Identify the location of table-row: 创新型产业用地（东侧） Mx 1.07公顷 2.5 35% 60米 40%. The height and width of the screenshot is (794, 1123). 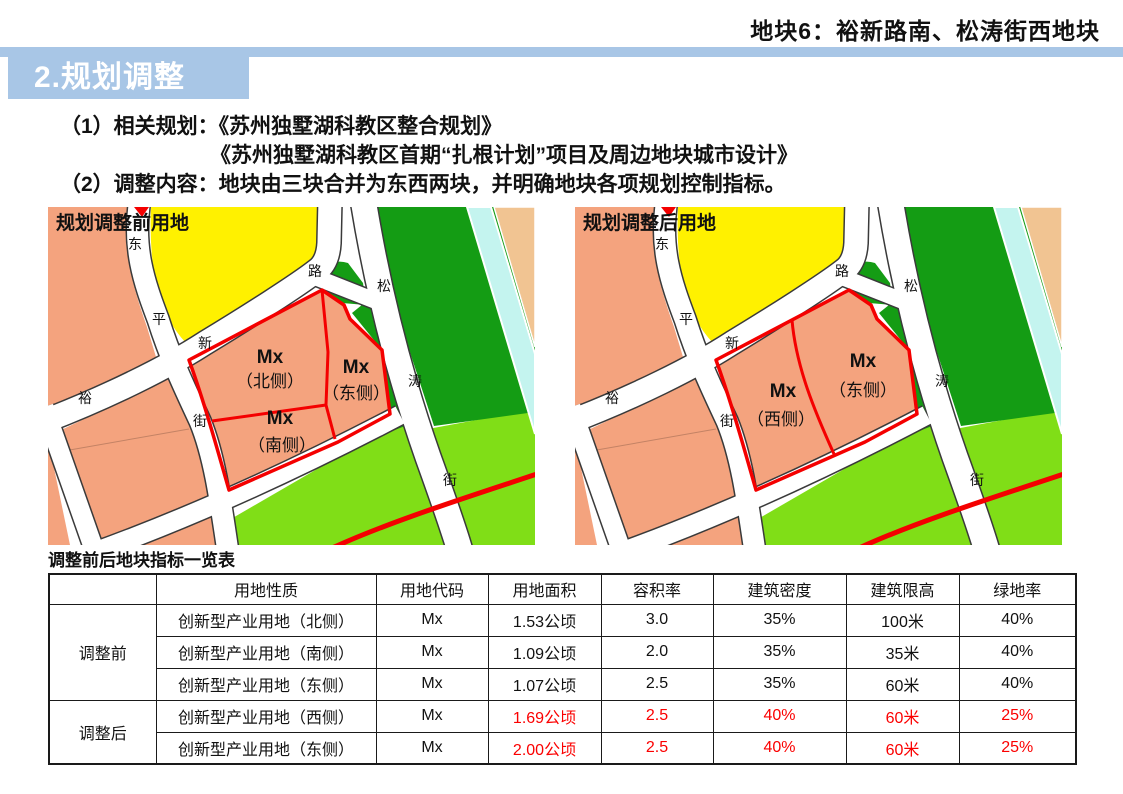
(563, 684).